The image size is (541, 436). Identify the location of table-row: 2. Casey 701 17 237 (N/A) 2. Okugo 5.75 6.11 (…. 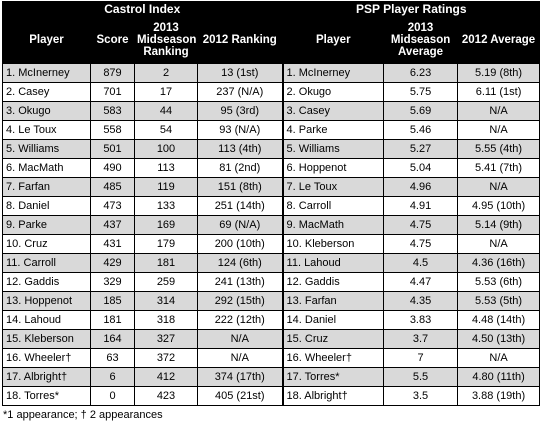
(271, 92).